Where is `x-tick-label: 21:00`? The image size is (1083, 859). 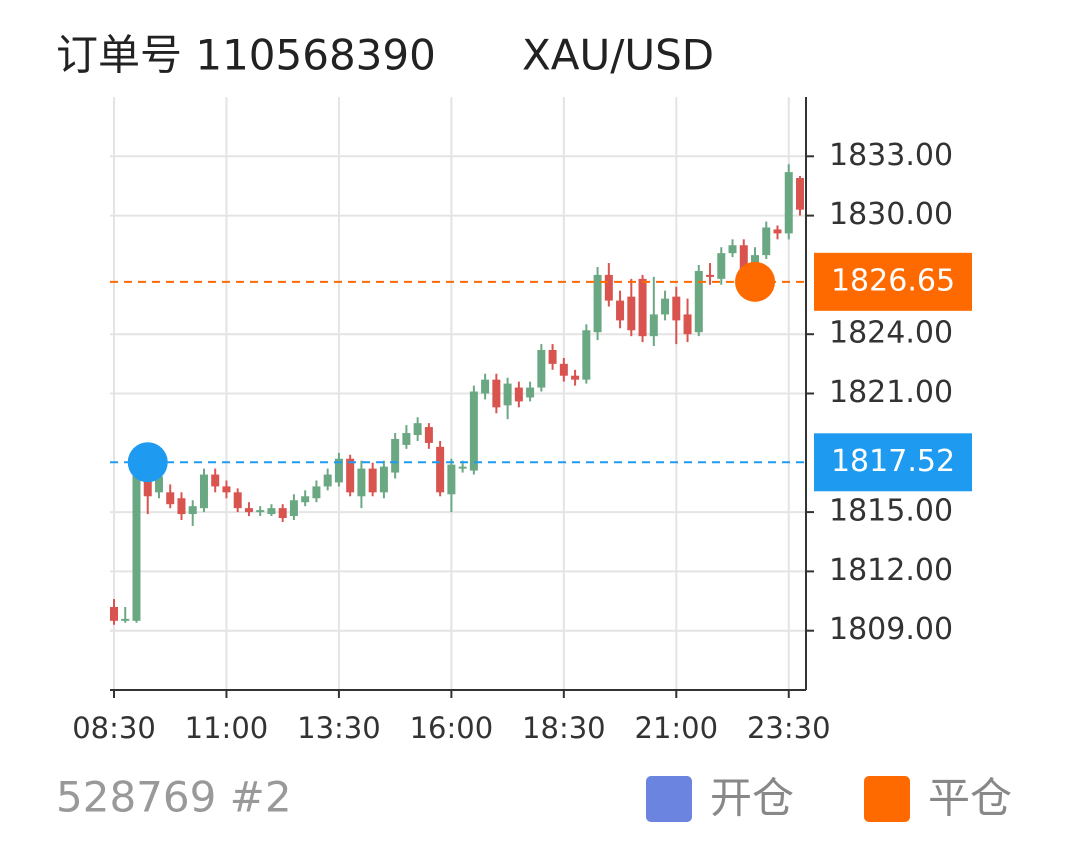
x-tick-label: 21:00 is located at coordinates (677, 728).